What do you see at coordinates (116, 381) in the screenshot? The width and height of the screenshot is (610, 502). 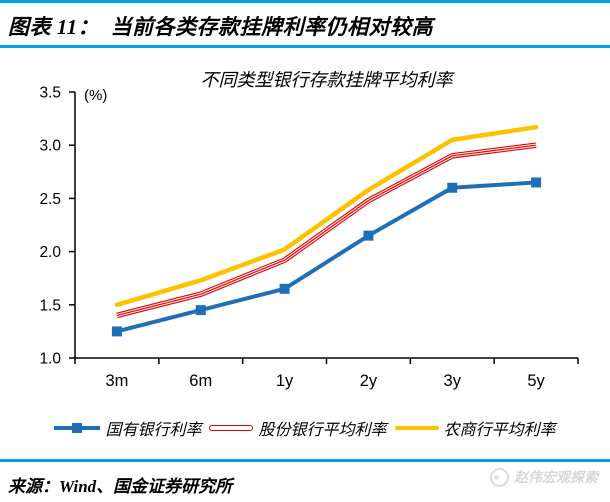 I see `x-tick-label: 3m` at bounding box center [116, 381].